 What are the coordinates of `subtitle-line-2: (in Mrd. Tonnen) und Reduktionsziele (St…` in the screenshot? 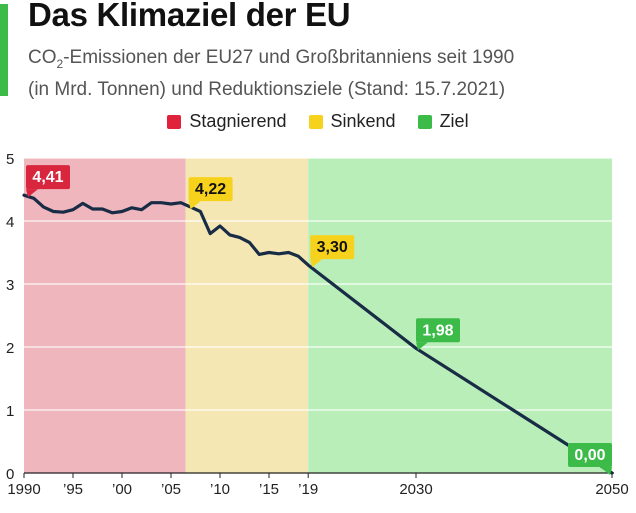 It's located at (267, 89).